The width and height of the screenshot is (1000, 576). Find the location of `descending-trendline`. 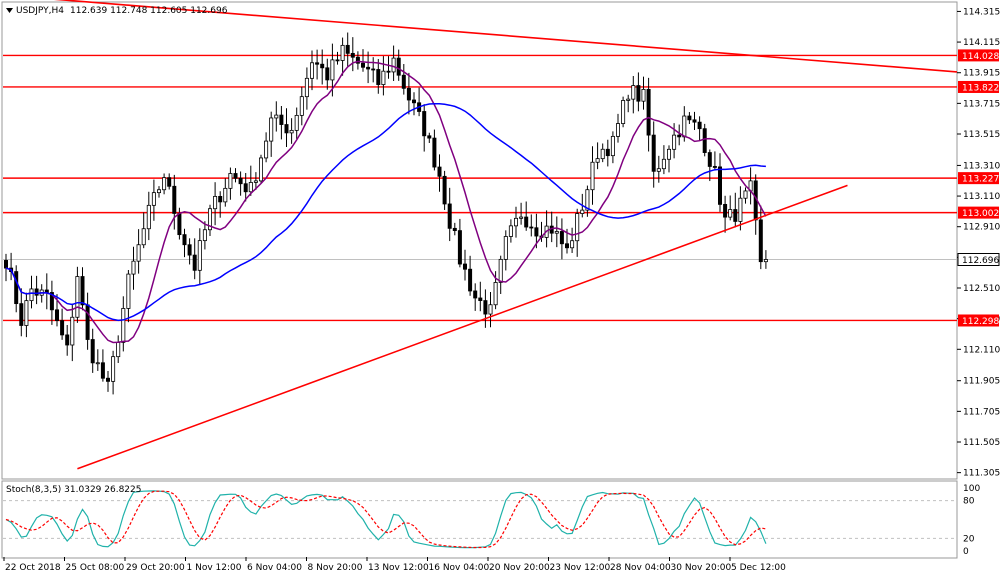

descending-trendline is located at coordinates (505, 36).